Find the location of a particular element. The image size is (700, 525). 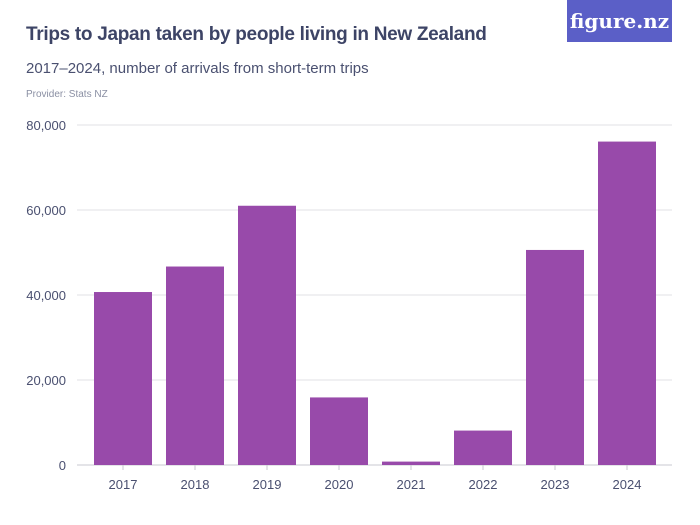

bar-2019 is located at coordinates (267, 335).